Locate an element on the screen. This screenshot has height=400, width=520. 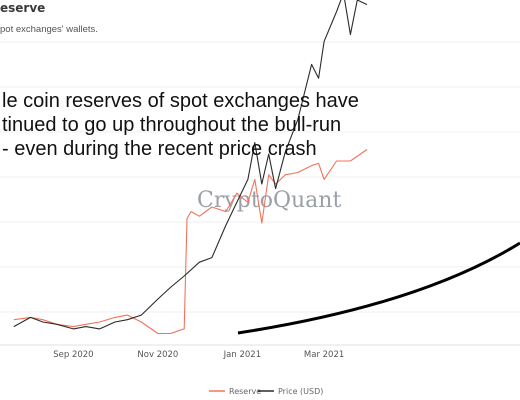
watermark: CryptoQuant is located at coordinates (269, 200).